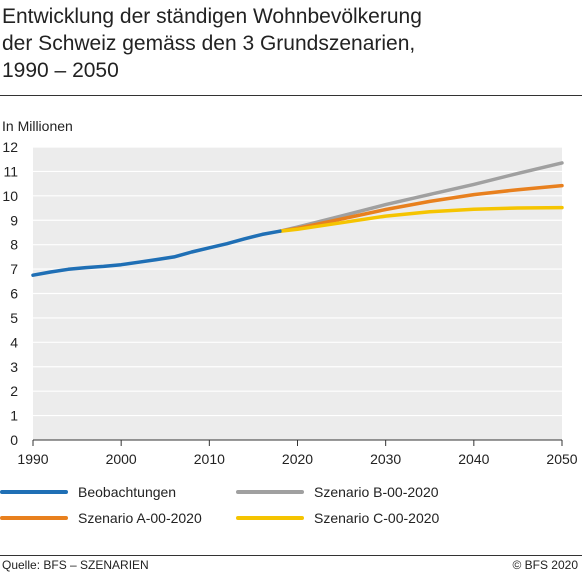  What do you see at coordinates (545, 565) in the screenshot?
I see `copyright-note: © BFS 2020` at bounding box center [545, 565].